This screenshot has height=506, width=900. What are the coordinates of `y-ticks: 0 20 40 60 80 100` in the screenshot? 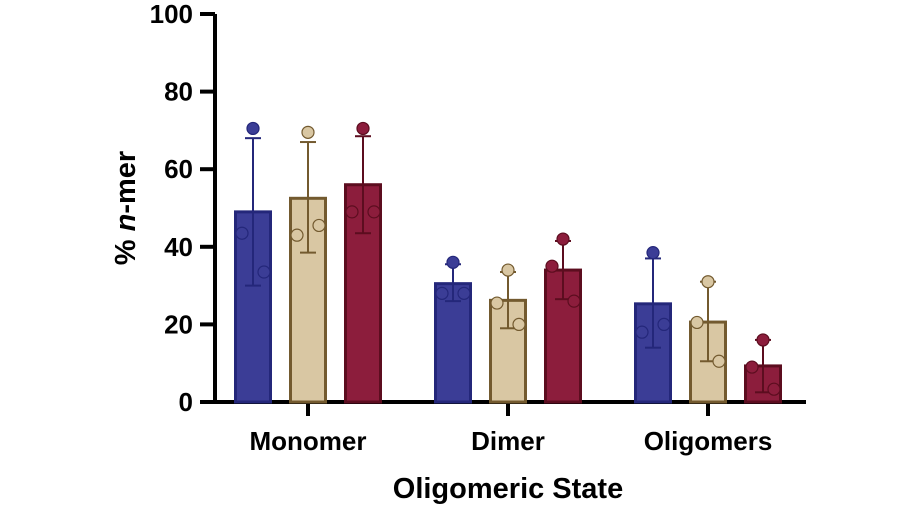 It's located at (182, 208).